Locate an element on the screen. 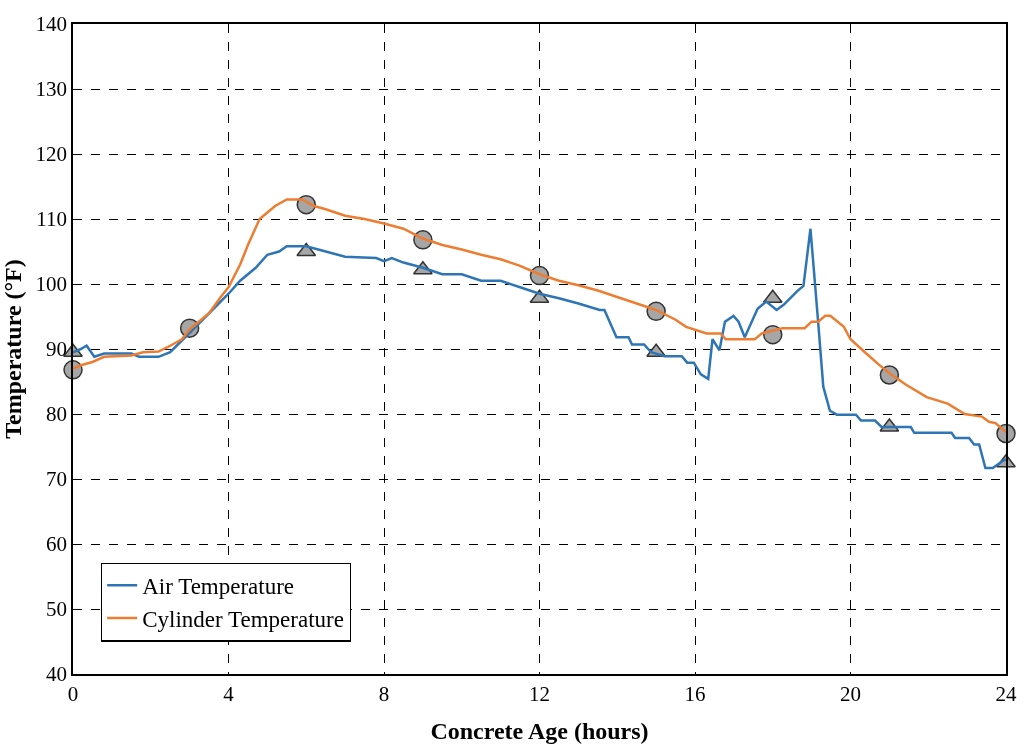 The image size is (1029, 744). legend-label: Cylinder Temperature is located at coordinates (243, 620).